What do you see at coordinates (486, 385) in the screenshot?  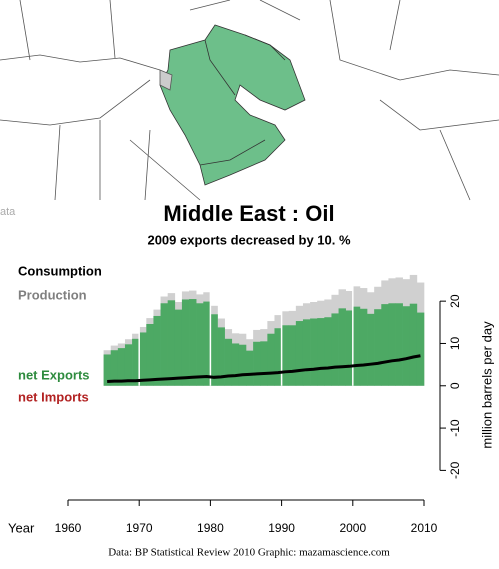 I see `y-axis-label: million barrels per day` at bounding box center [486, 385].